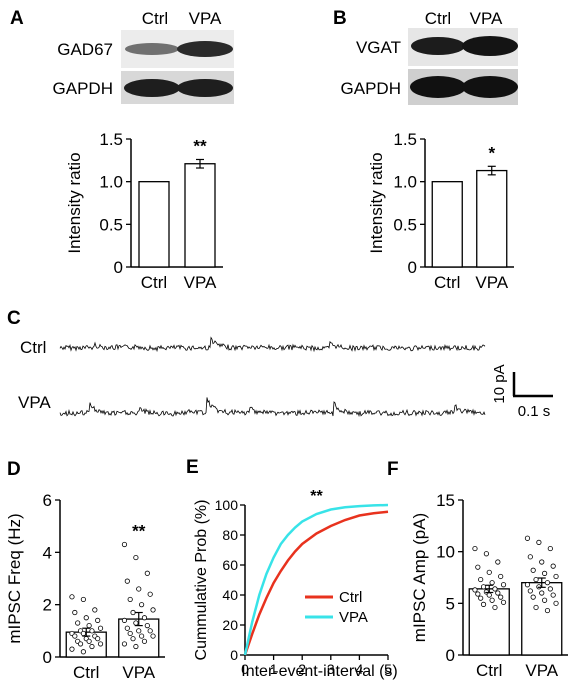 The width and height of the screenshot is (569, 680). I want to click on lane-label-vpa-a: VPA, so click(205, 18).